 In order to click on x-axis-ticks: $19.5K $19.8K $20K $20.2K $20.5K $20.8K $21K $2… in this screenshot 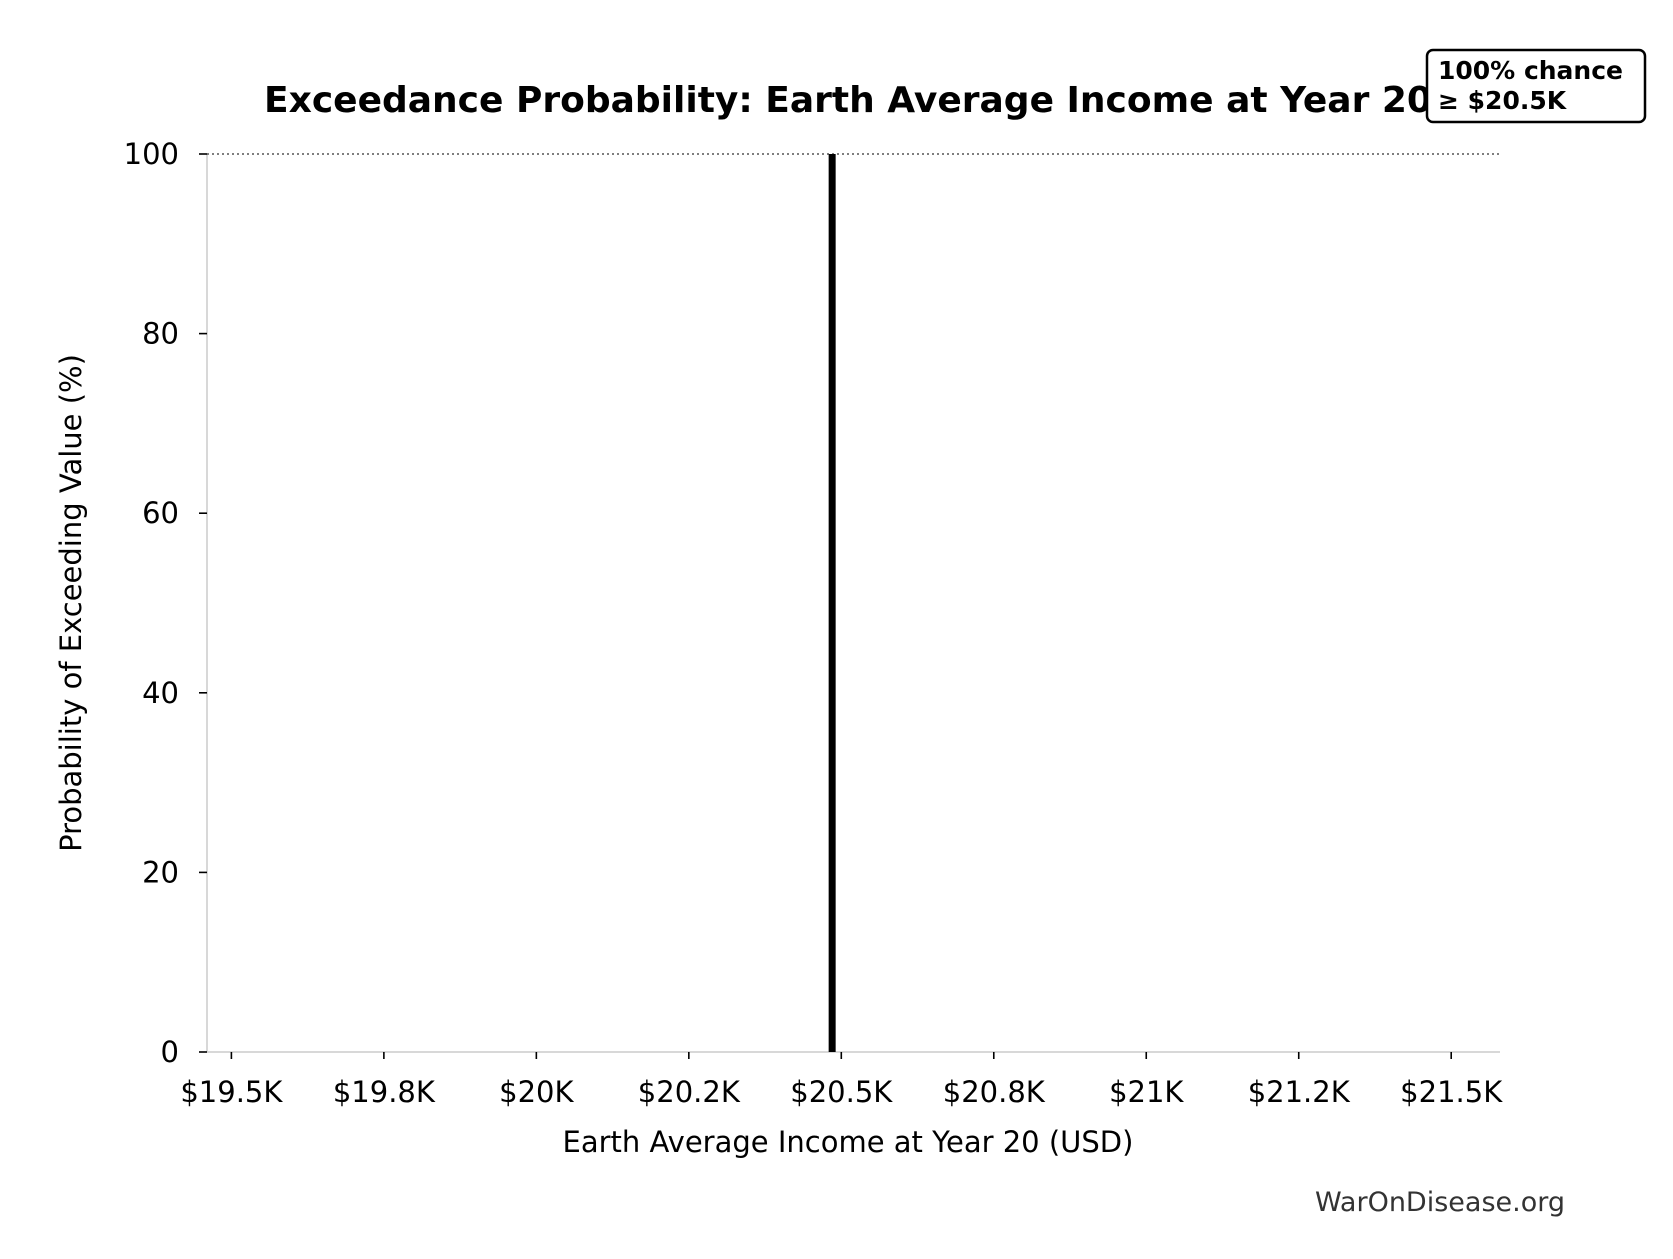, I will do `click(841, 1080)`.